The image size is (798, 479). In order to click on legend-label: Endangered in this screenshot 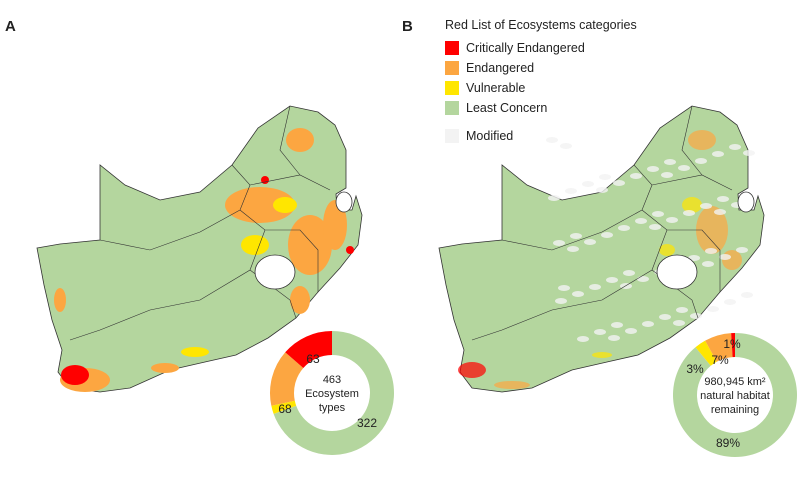, I will do `click(500, 68)`.